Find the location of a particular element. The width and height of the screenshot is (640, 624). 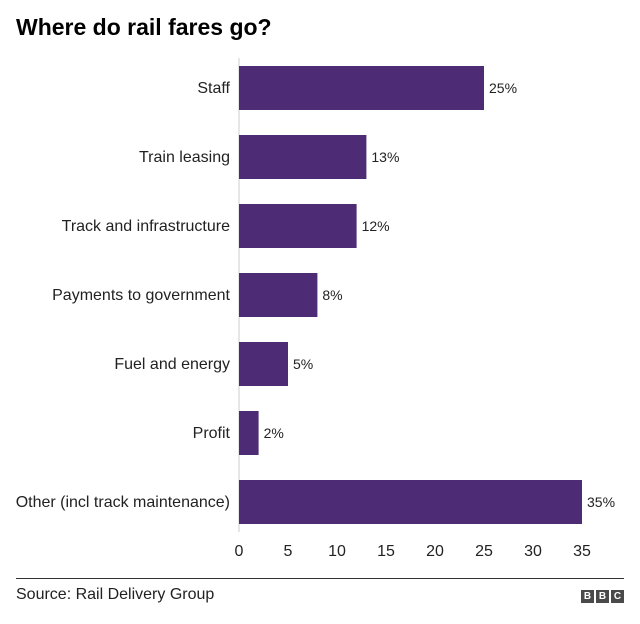

bar-train-leasing is located at coordinates (303, 157).